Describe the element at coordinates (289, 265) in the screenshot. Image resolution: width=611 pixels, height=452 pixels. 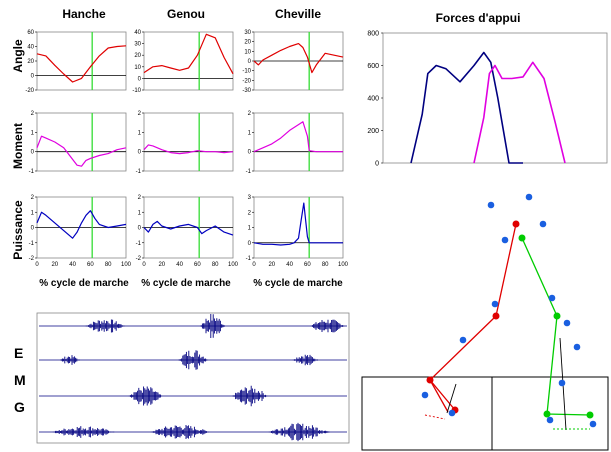
I see `x-tick-label: 40` at that location.